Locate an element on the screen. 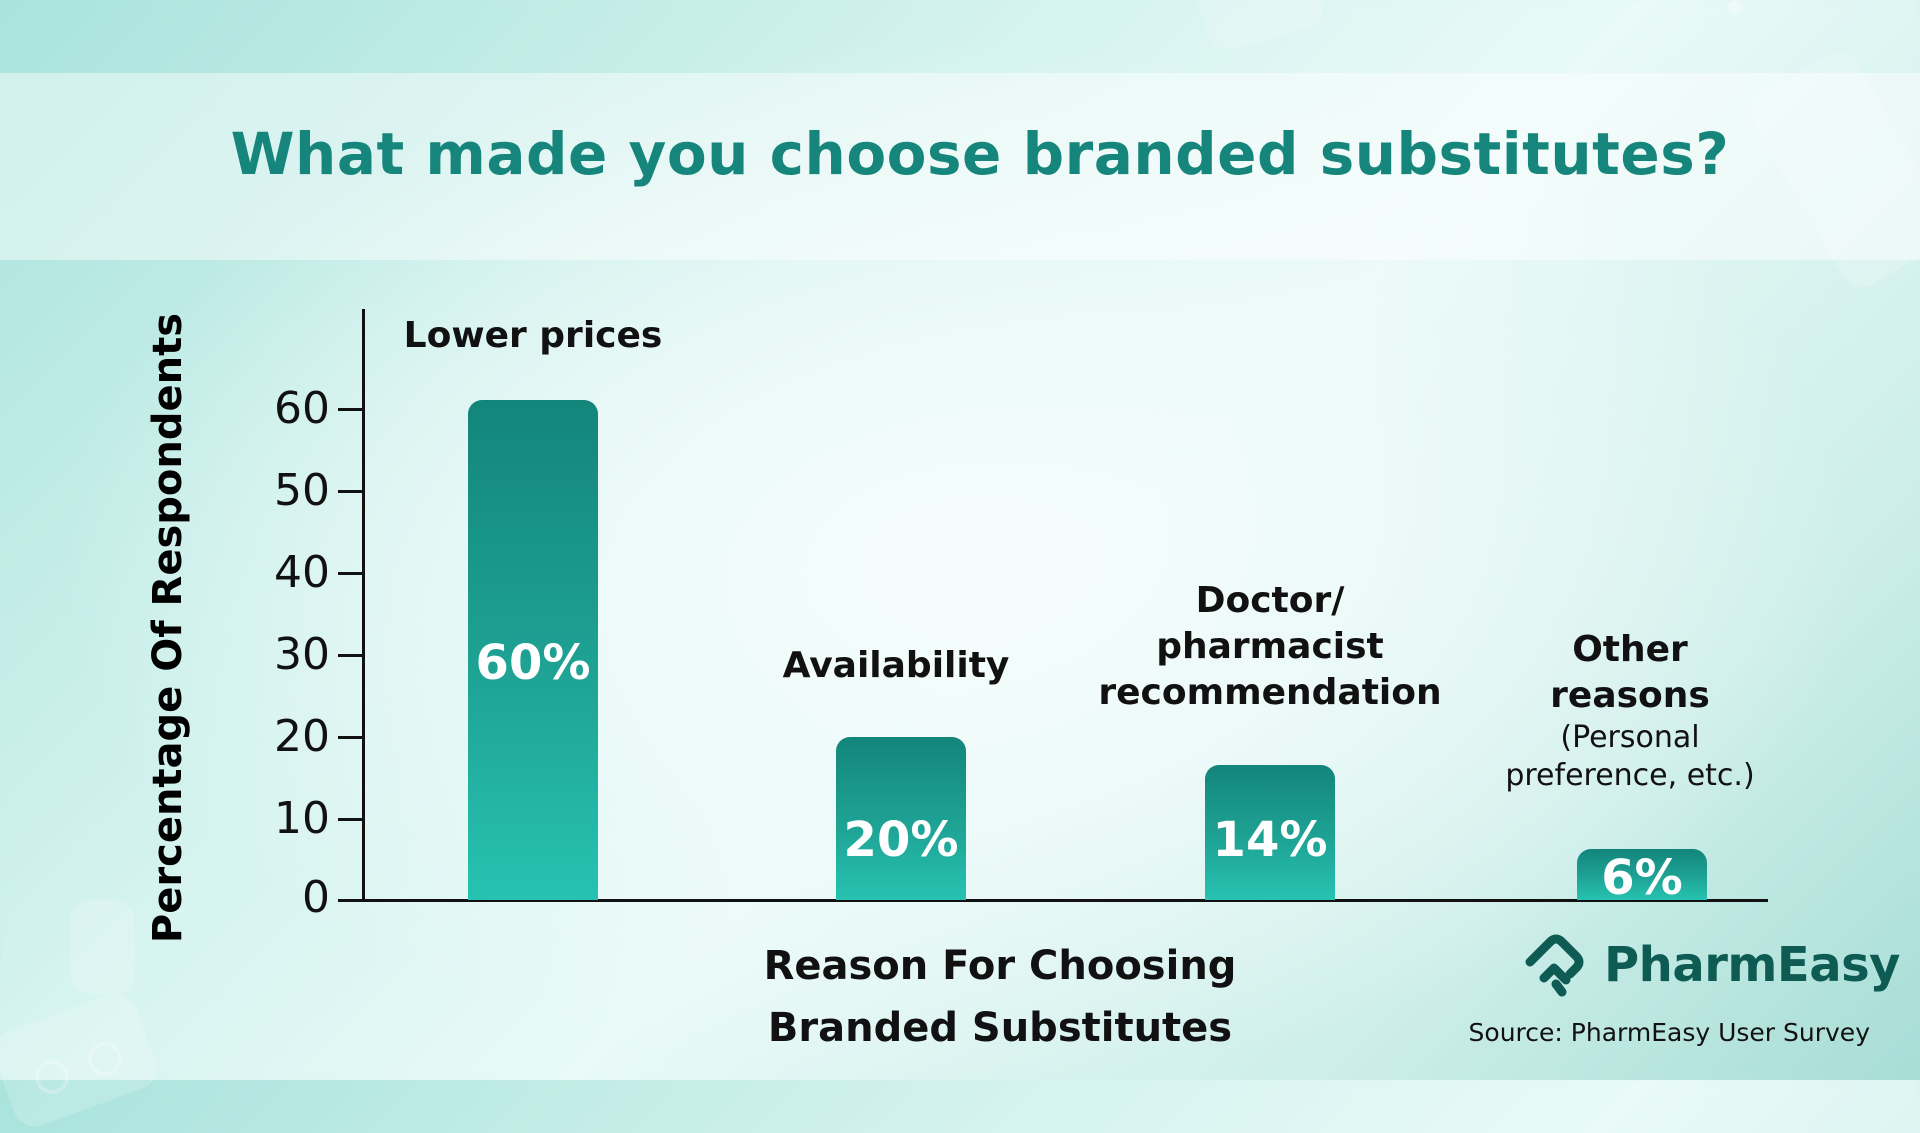 The width and height of the screenshot is (1920, 1133). category-label-text: Lower prices is located at coordinates (533, 335).